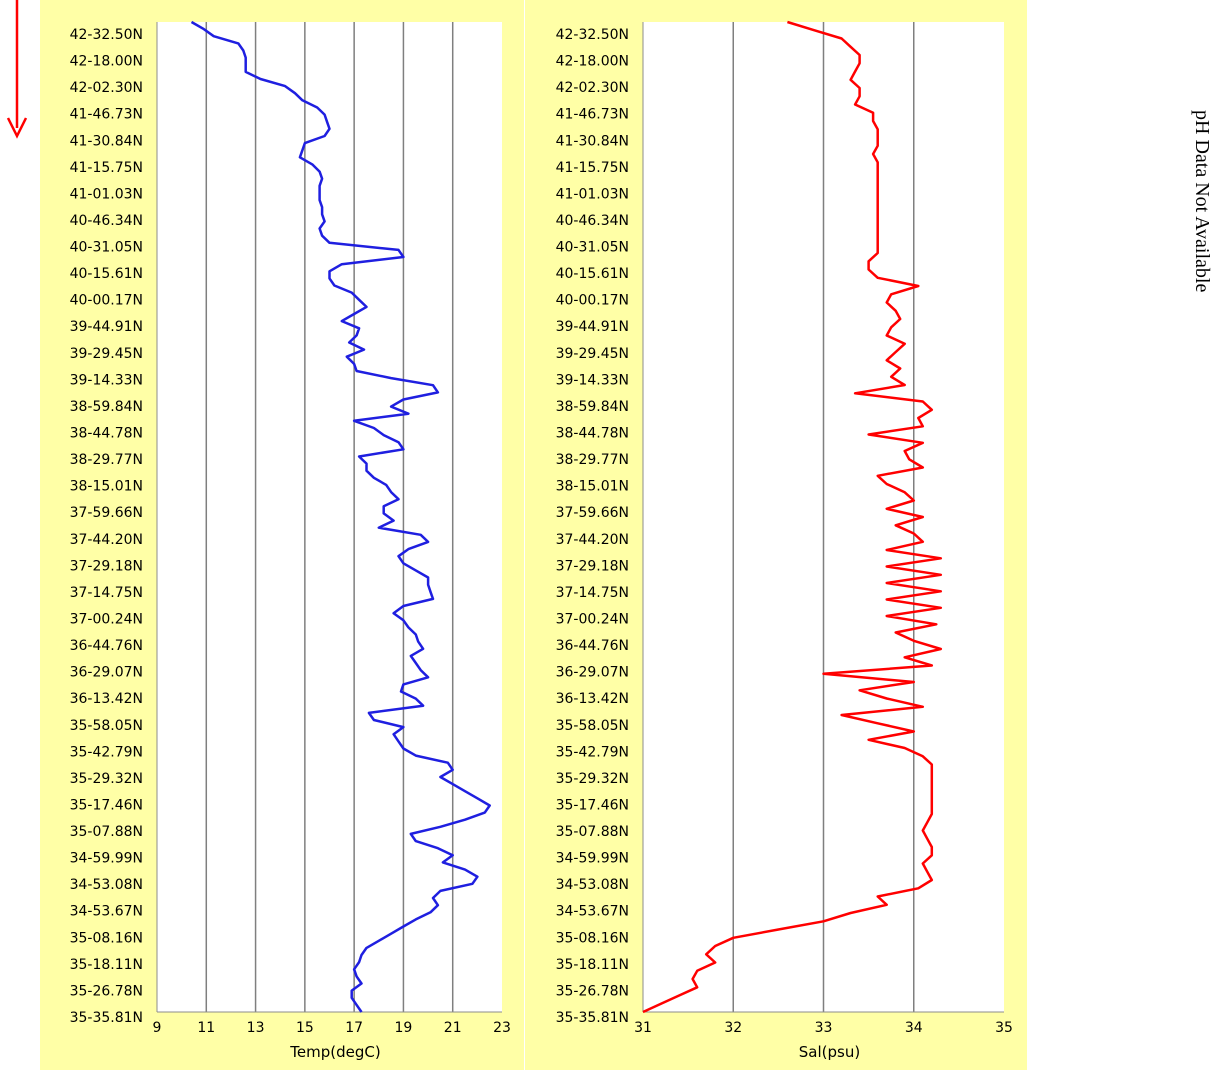 The height and width of the screenshot is (1076, 1222). Describe the element at coordinates (643, 1028) in the screenshot. I see `x-tick-label: 31` at that location.